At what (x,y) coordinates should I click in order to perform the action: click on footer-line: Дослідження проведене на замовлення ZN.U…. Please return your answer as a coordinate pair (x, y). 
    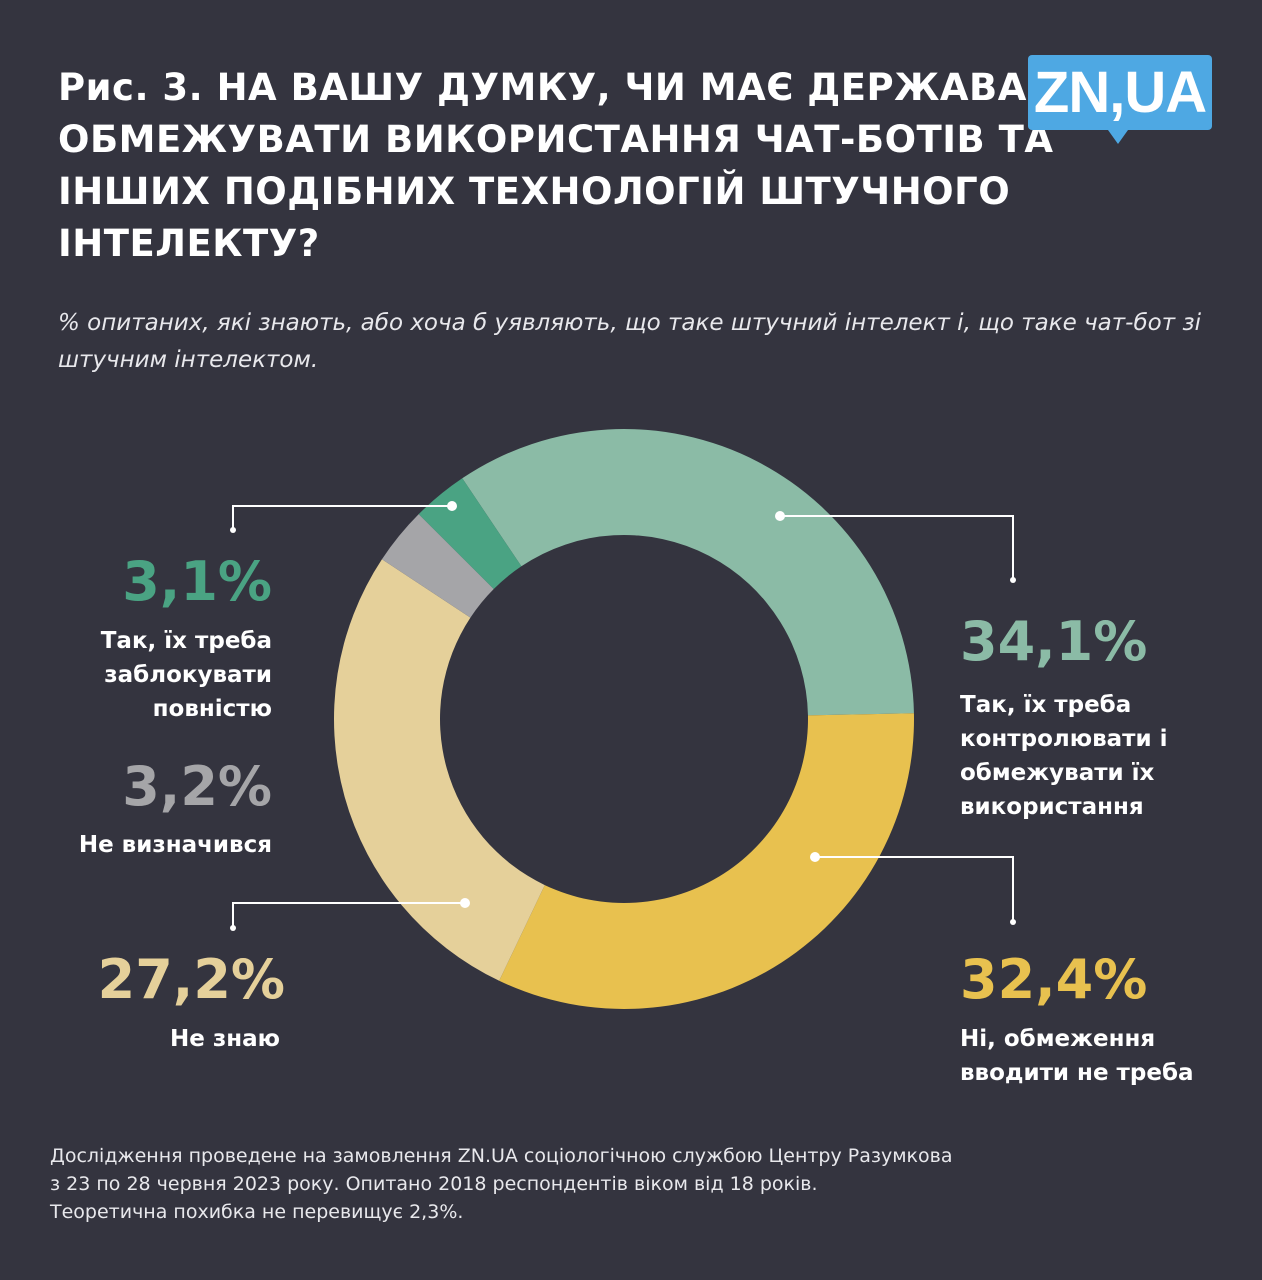
    Looking at the image, I should click on (501, 1156).